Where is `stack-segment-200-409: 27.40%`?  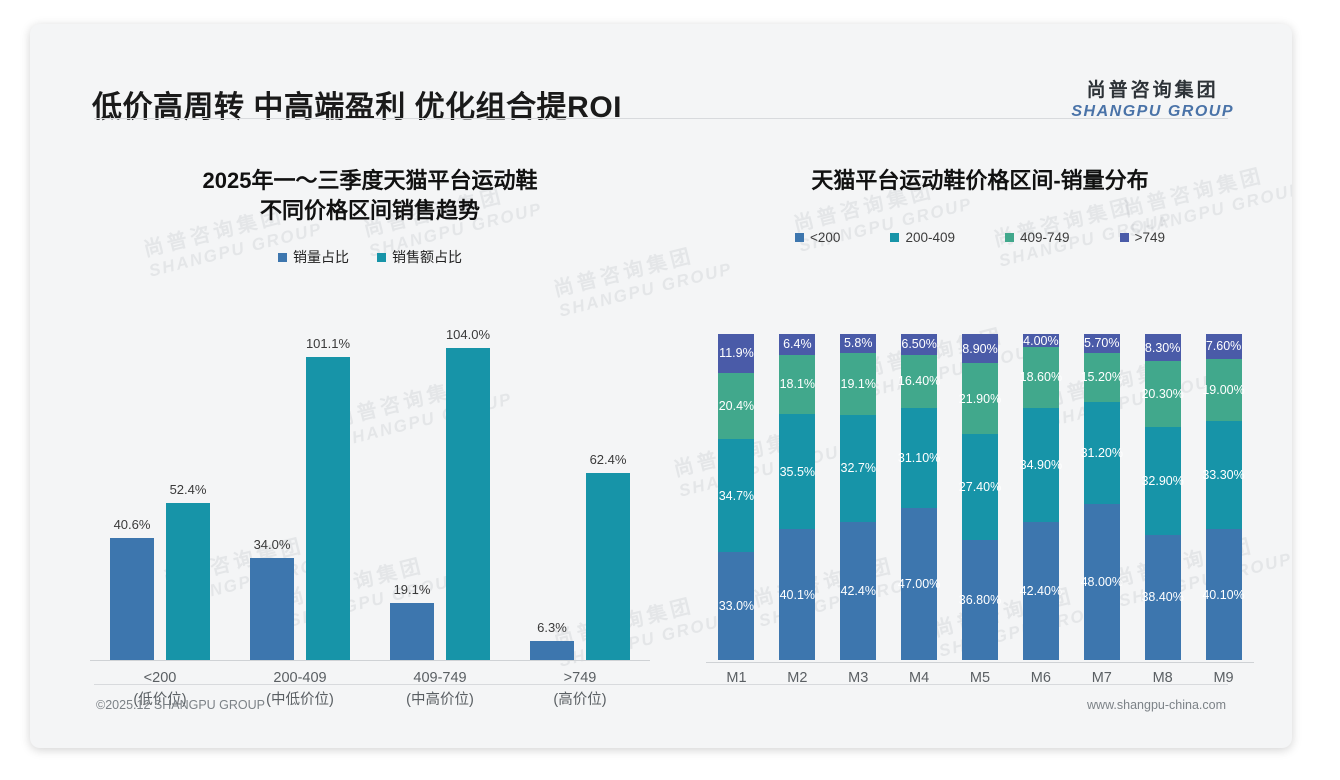 stack-segment-200-409: 27.40% is located at coordinates (980, 487).